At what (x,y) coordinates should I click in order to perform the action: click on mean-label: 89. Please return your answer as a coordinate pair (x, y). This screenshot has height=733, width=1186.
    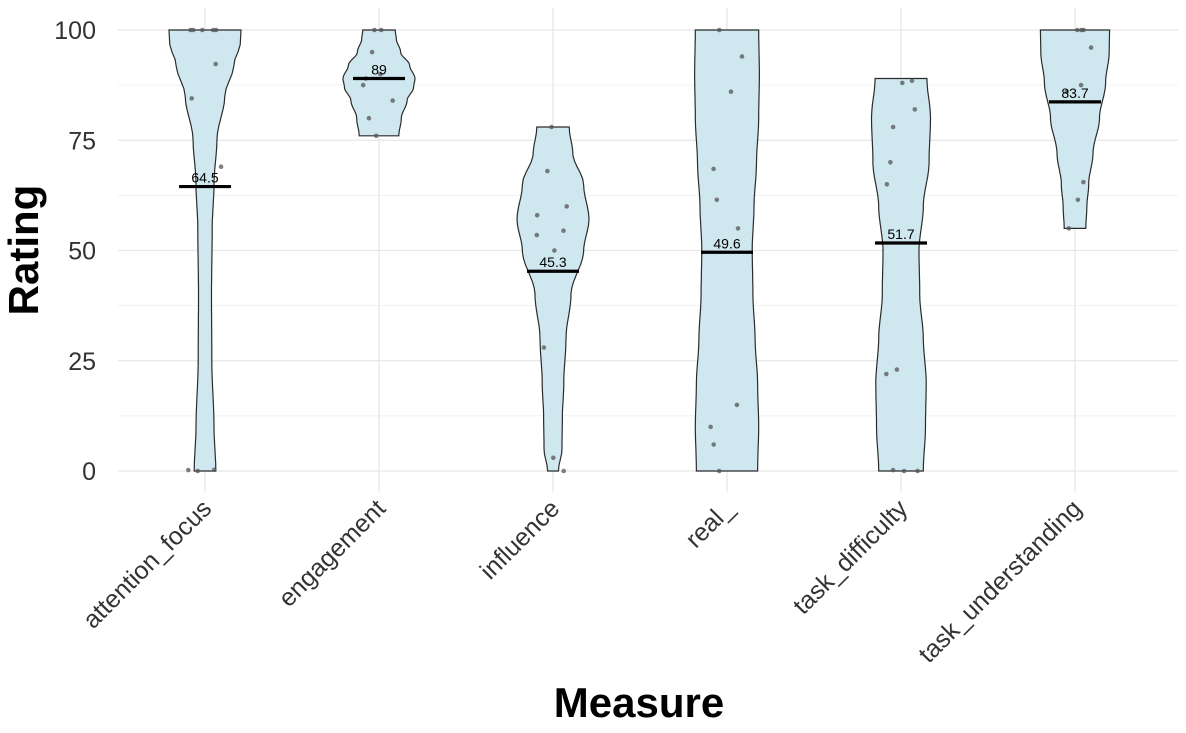
    Looking at the image, I should click on (379, 70).